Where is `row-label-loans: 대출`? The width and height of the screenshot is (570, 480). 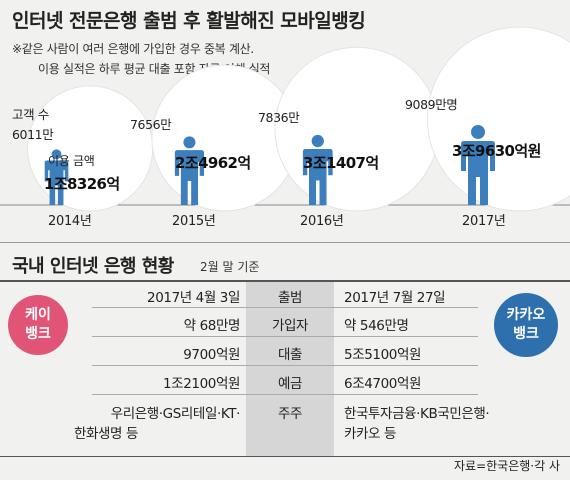
row-label-loans: 대출 is located at coordinates (290, 355).